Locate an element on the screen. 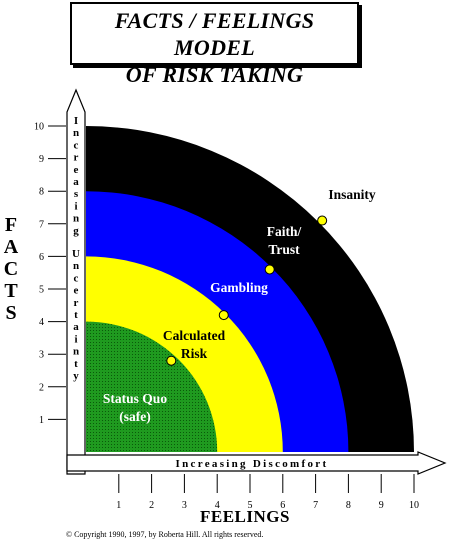 The image size is (450, 546). x-axis-bar is located at coordinates (256, 463).